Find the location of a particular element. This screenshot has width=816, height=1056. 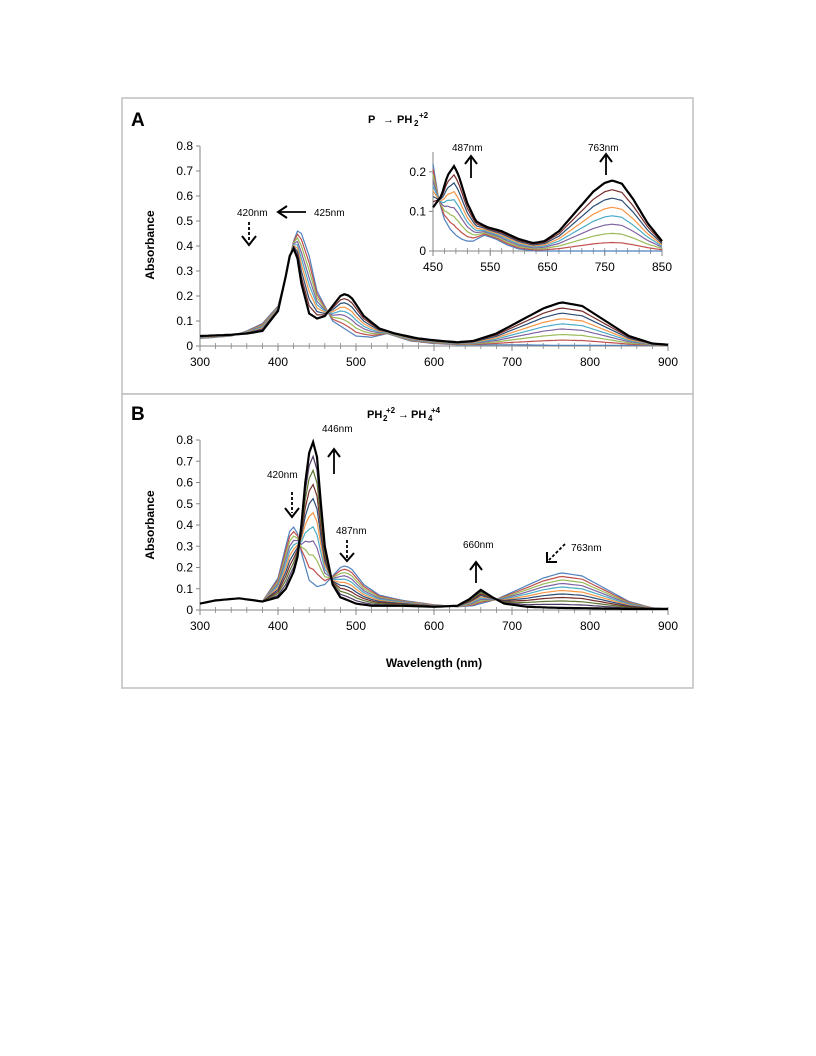

panel-b-x-tick-label: 700 is located at coordinates (512, 626).